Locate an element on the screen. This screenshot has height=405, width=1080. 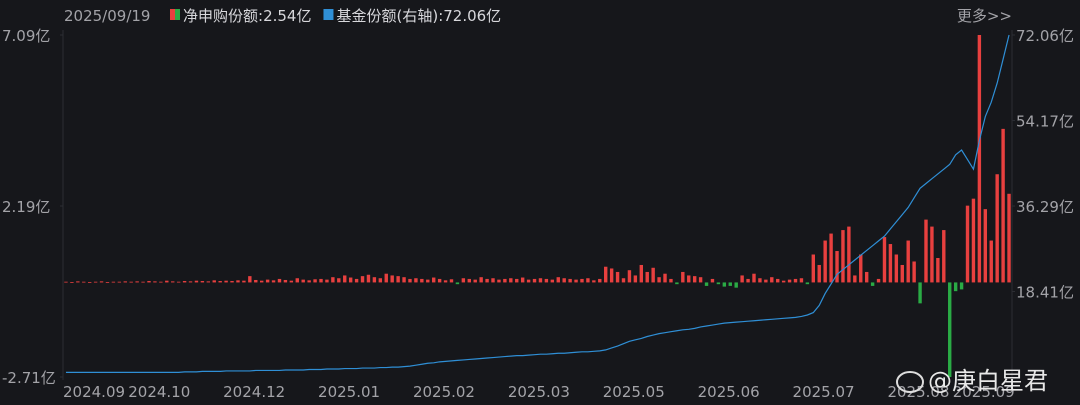
x-tick-label: 2024.12 is located at coordinates (254, 392).